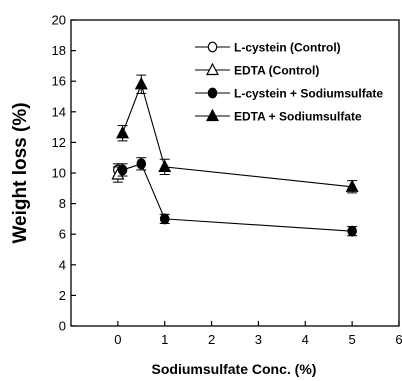  Describe the element at coordinates (62, 264) in the screenshot. I see `y-tick-label: 4` at that location.